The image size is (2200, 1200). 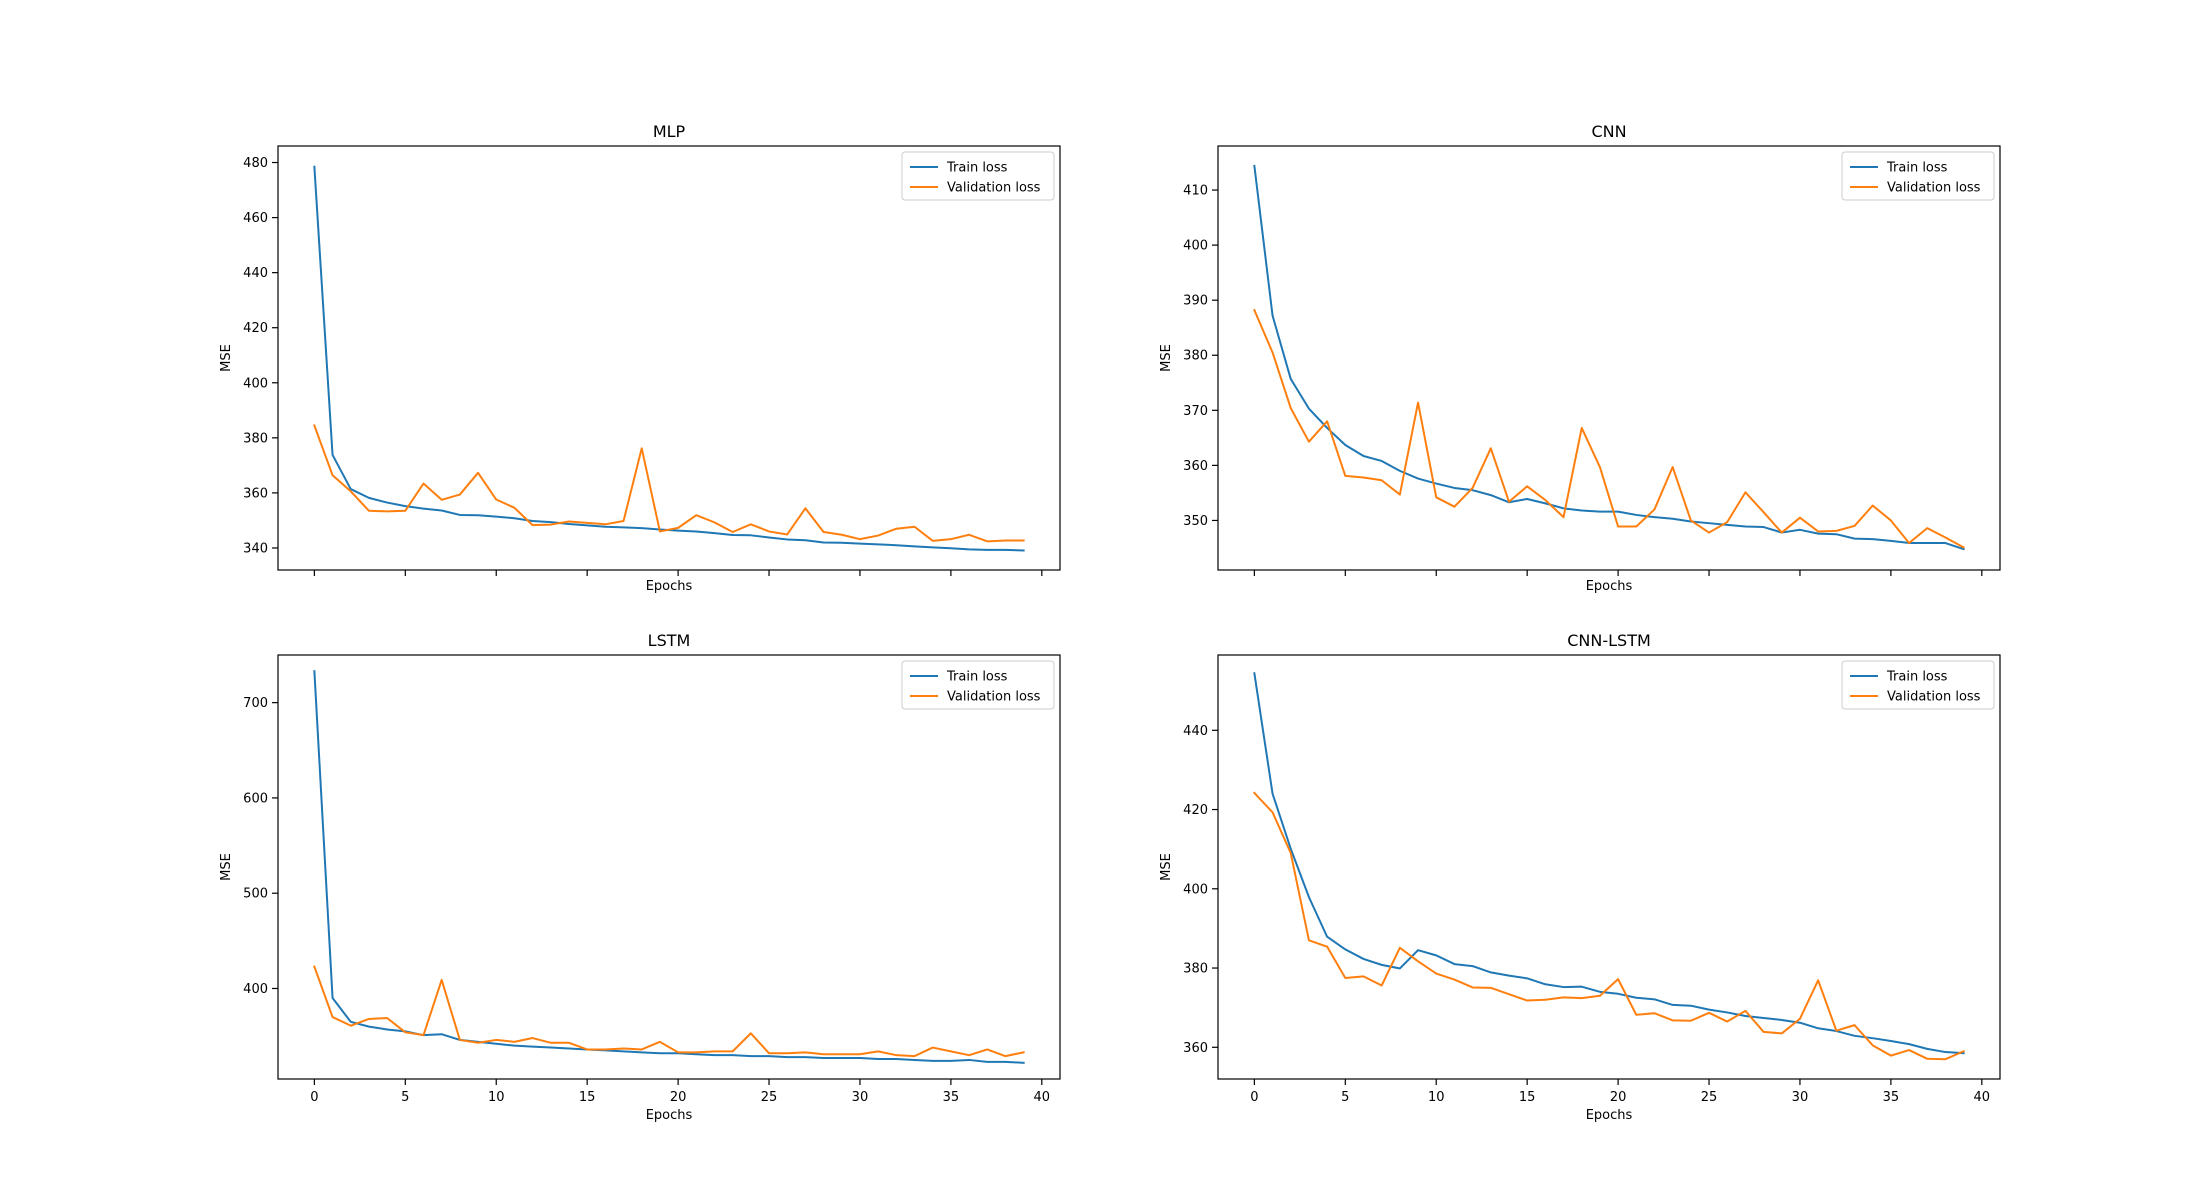 What do you see at coordinates (1195, 191) in the screenshot?
I see `y-tick-label: 410` at bounding box center [1195, 191].